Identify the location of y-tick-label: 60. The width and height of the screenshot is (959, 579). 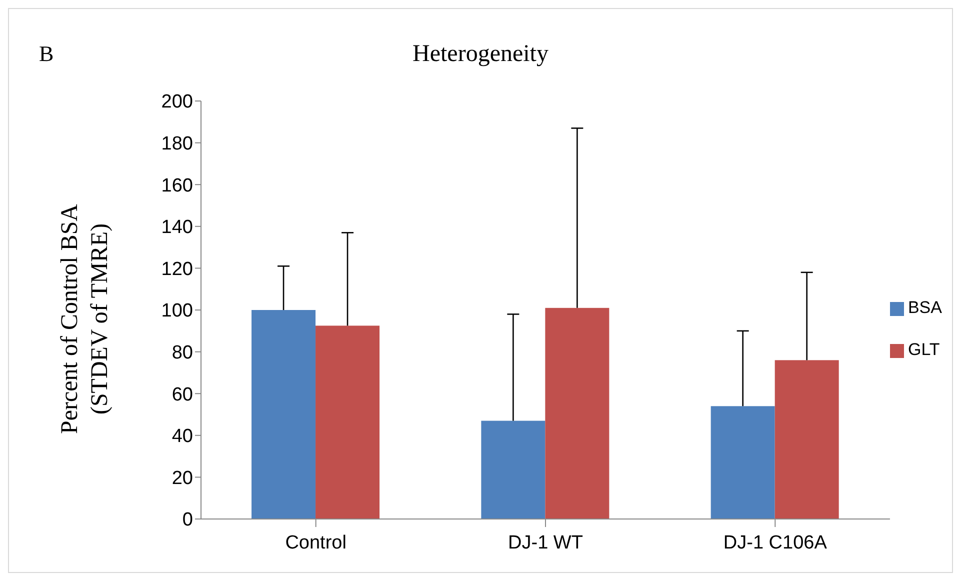
(182, 395).